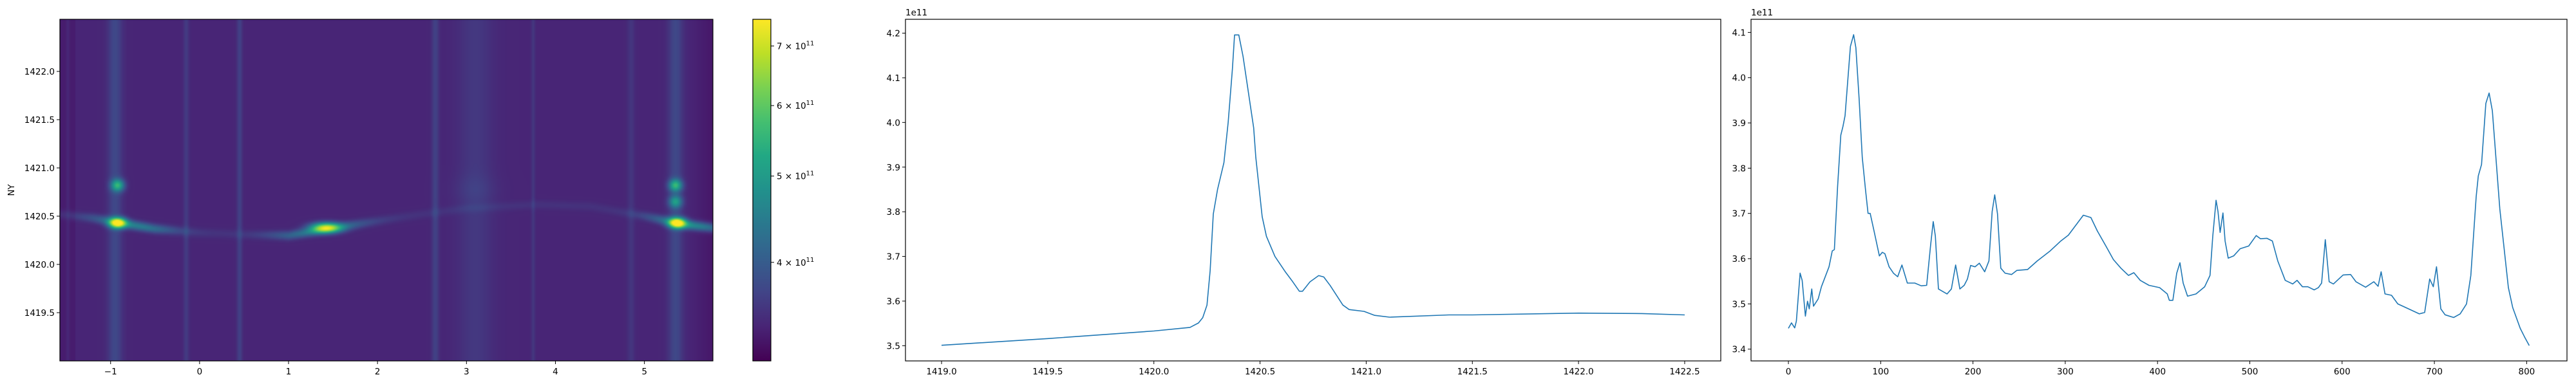 This screenshot has height=386, width=2576. What do you see at coordinates (2250, 372) in the screenshot?
I see `x-tick-label: 500` at bounding box center [2250, 372].